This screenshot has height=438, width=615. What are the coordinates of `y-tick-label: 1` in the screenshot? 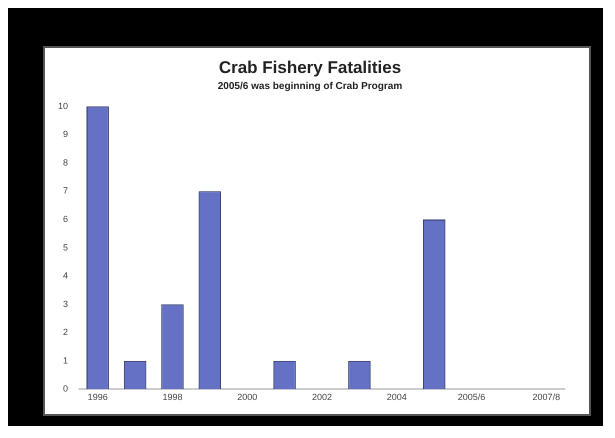 It's located at (65, 360).